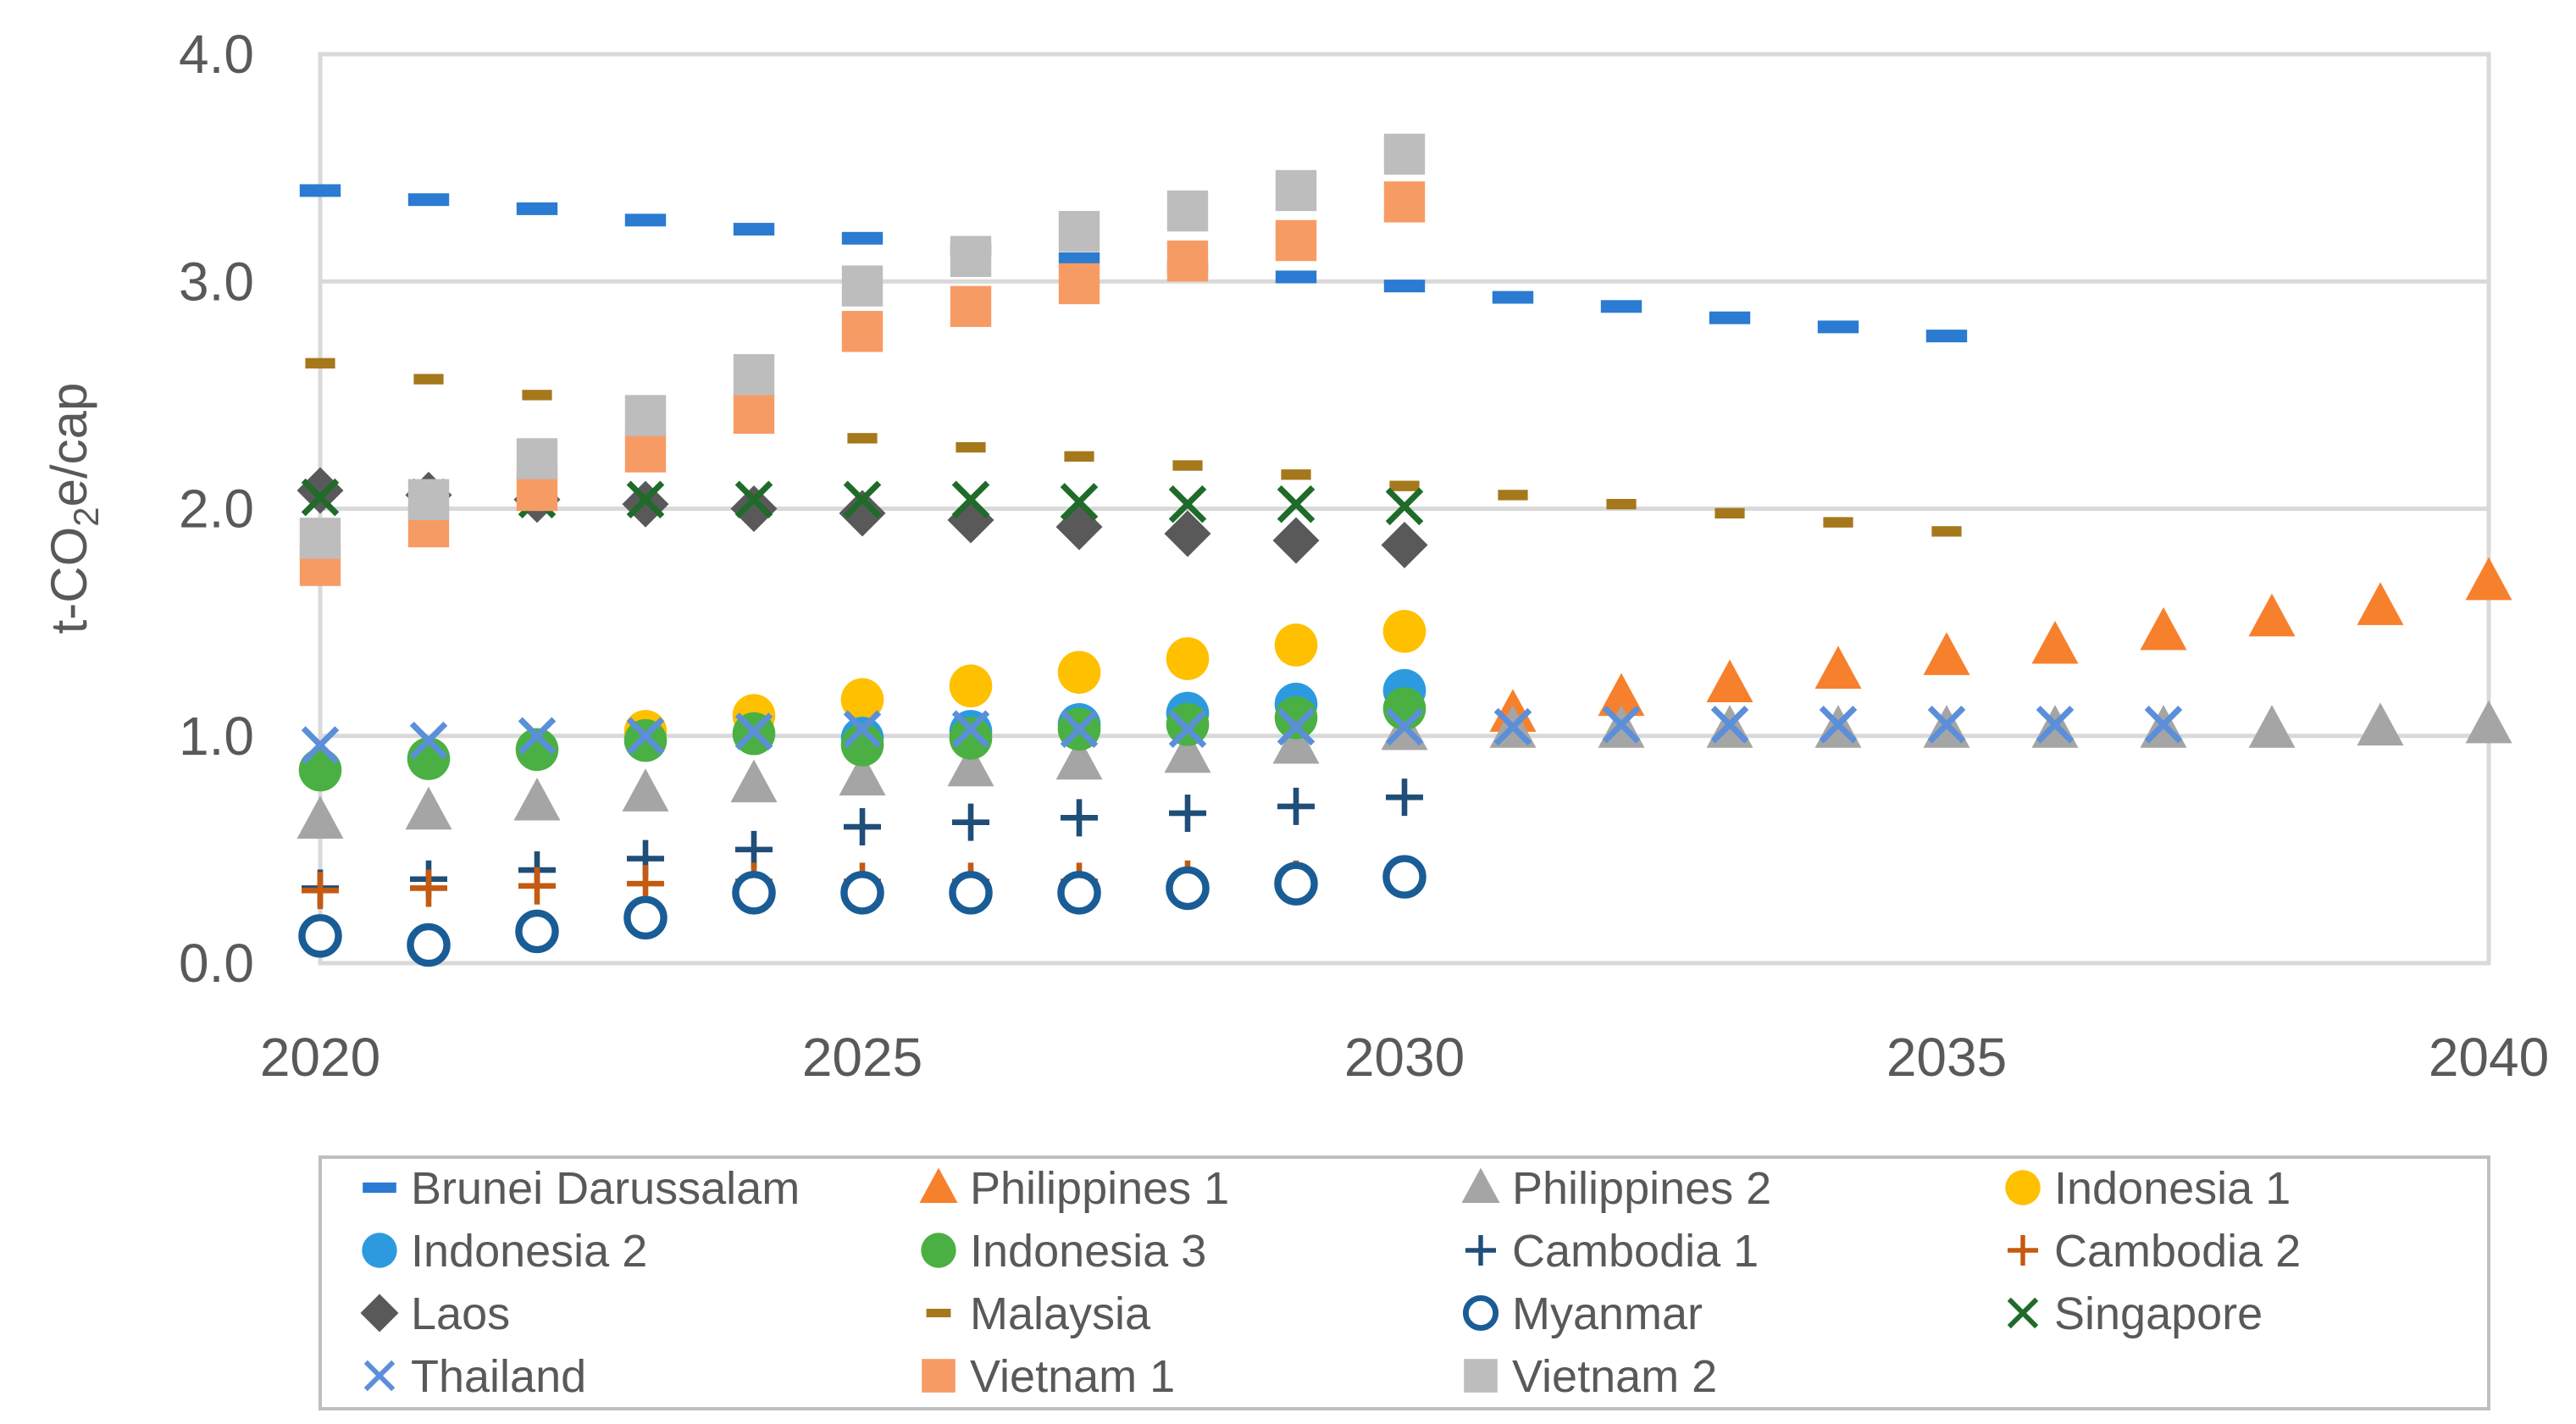 Image resolution: width=2576 pixels, height=1424 pixels. Describe the element at coordinates (1404, 1057) in the screenshot. I see `x-axis-tick-labels: 2020 2025 2030 2035 2040` at that location.